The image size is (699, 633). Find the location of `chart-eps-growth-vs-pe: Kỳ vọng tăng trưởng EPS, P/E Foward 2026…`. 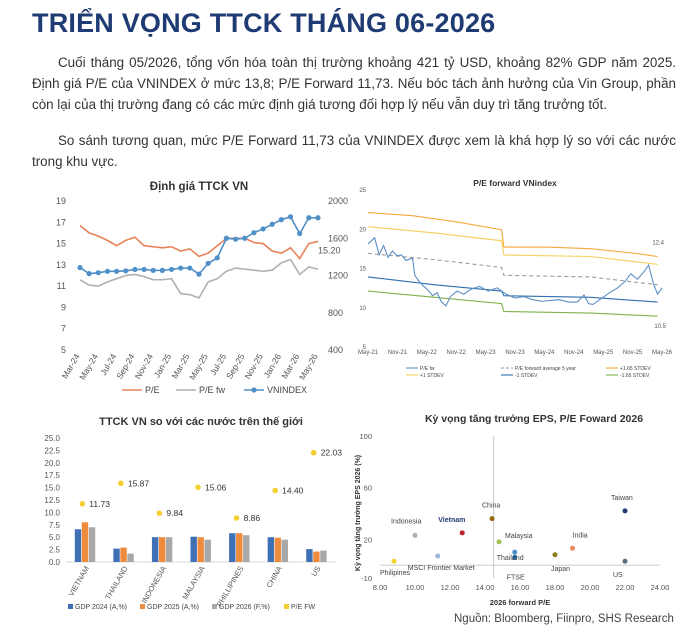

chart-eps-growth-vs-pe: Kỳ vọng tăng trưởng EPS, P/E Foward 2026… is located at coordinates (512, 510).